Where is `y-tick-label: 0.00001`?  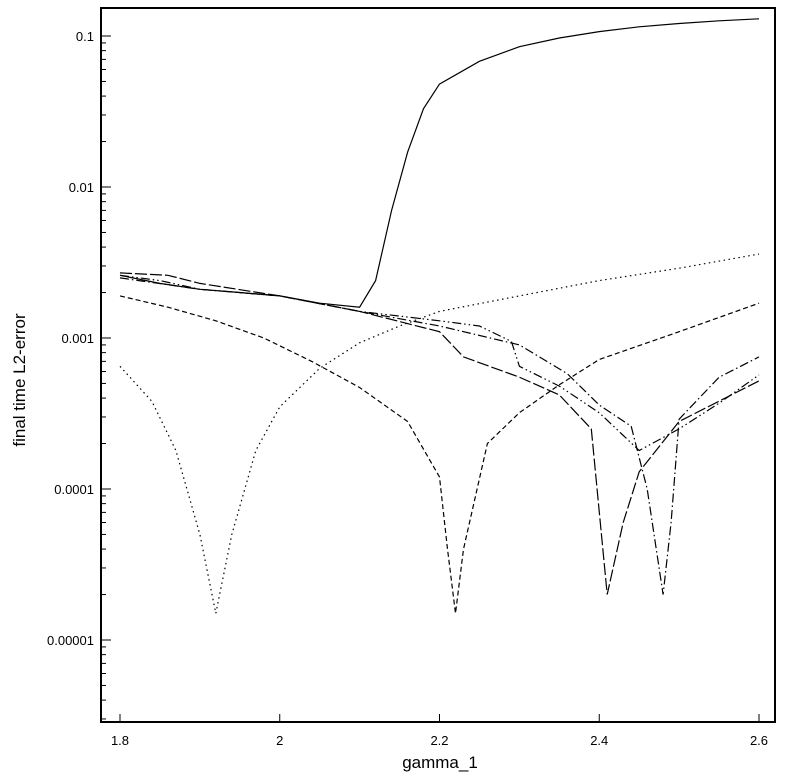 y-tick-label: 0.00001 is located at coordinates (70, 640).